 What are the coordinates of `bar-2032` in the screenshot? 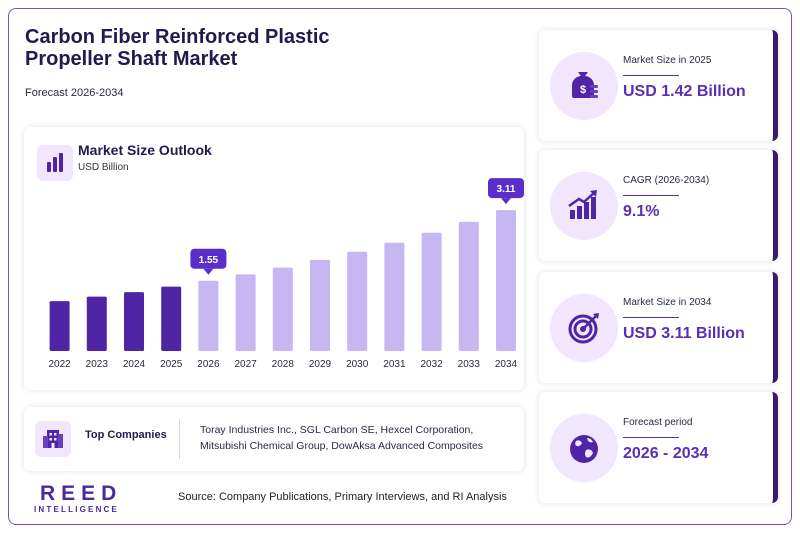 It's located at (431, 291).